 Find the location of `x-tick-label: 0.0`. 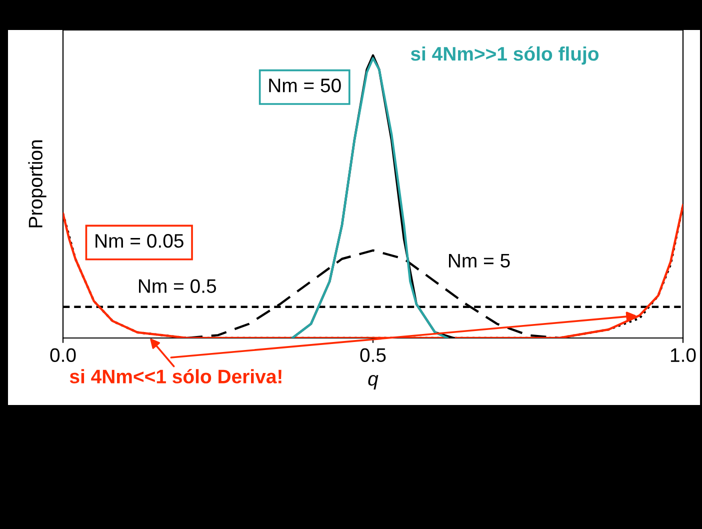

x-tick-label: 0.0 is located at coordinates (63, 355).